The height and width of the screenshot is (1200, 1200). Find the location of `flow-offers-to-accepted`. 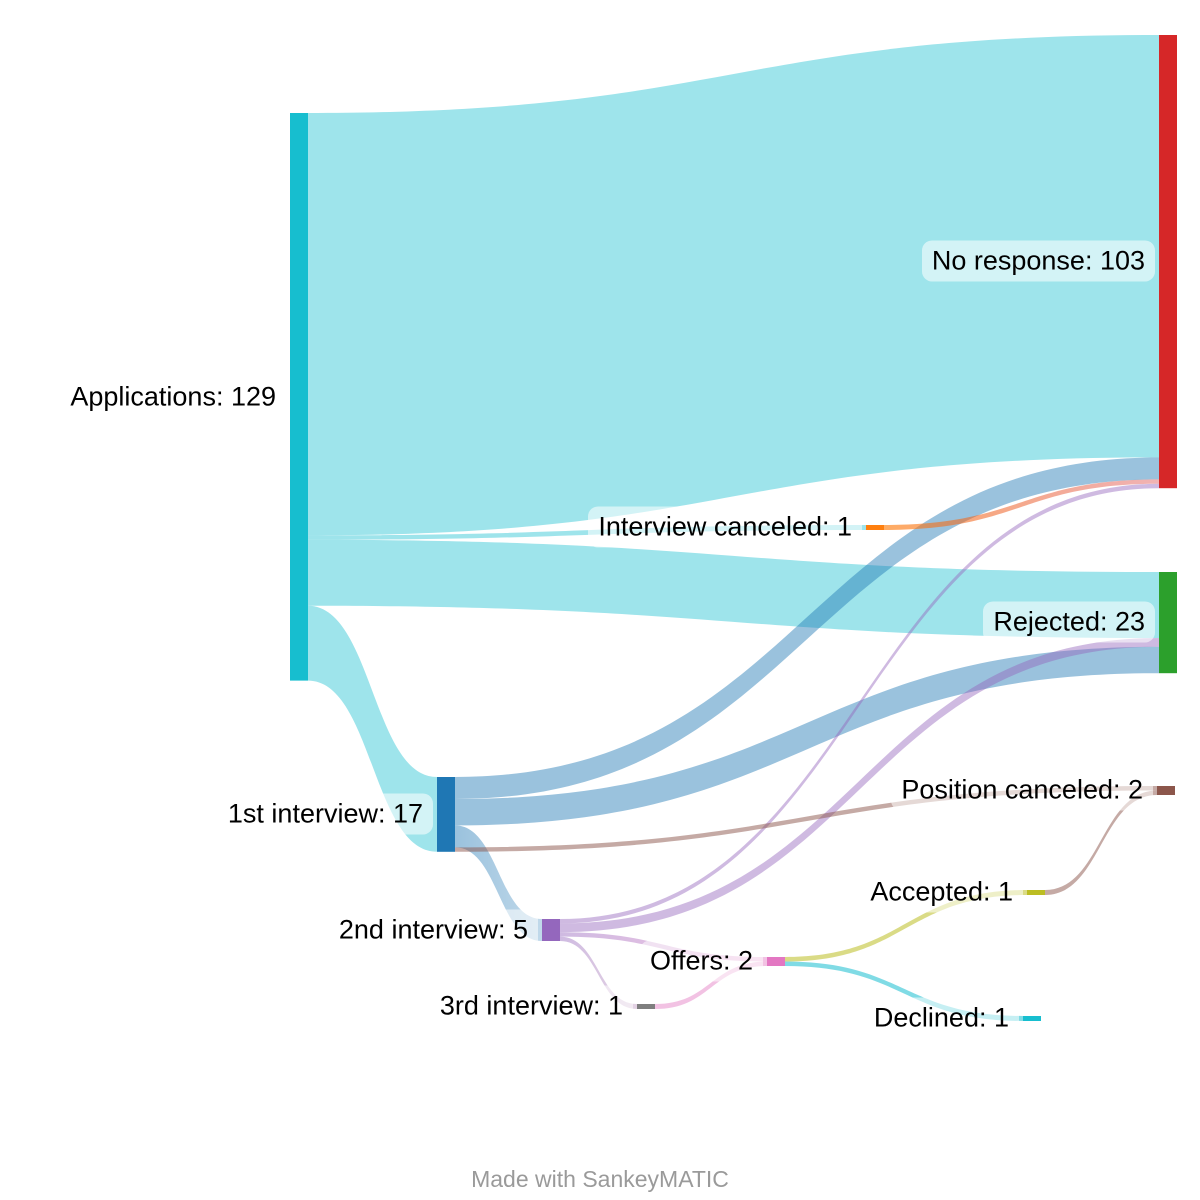

flow-offers-to-accepted is located at coordinates (906, 926).